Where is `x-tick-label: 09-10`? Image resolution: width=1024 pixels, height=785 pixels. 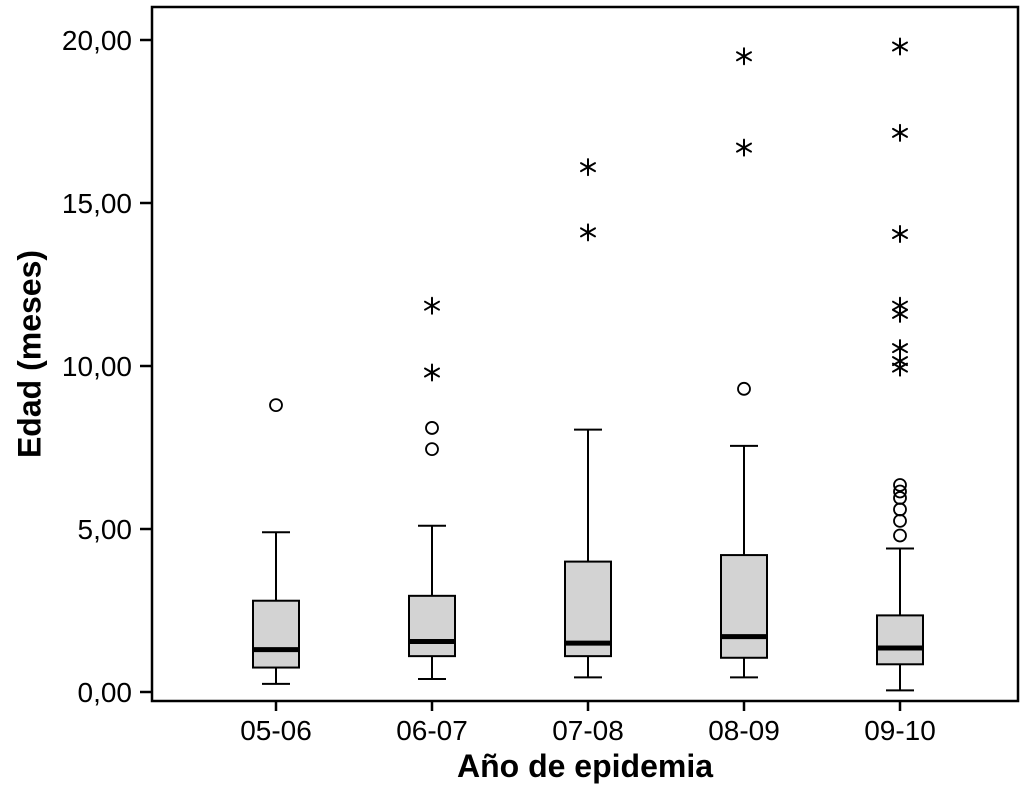
x-tick-label: 09-10 is located at coordinates (900, 730).